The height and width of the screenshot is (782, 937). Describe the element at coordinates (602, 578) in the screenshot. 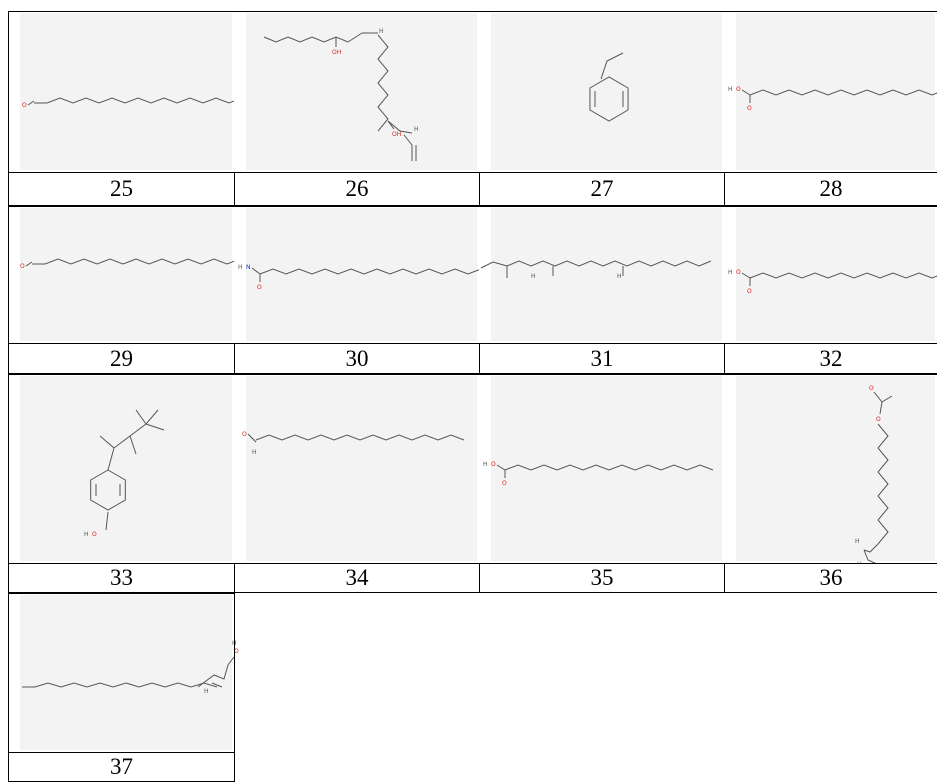

I see `compound-number-label: 35` at that location.